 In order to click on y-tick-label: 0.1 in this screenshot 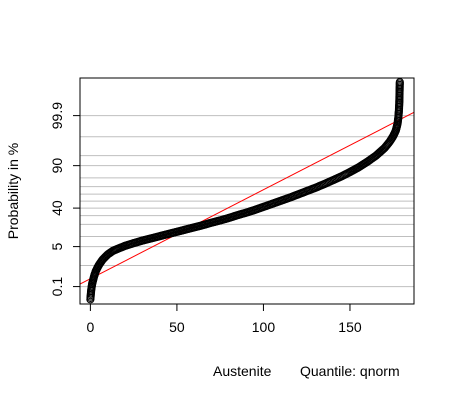, I will do `click(57, 287)`.